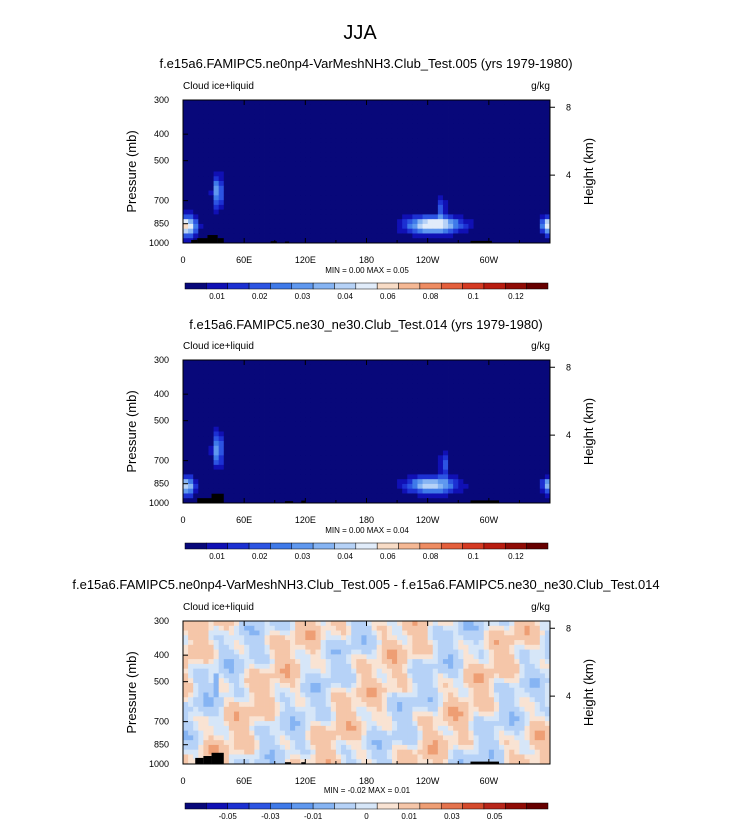 This screenshot has height=825, width=733. What do you see at coordinates (481, 241) in the screenshot?
I see `terrain-block` at bounding box center [481, 241].